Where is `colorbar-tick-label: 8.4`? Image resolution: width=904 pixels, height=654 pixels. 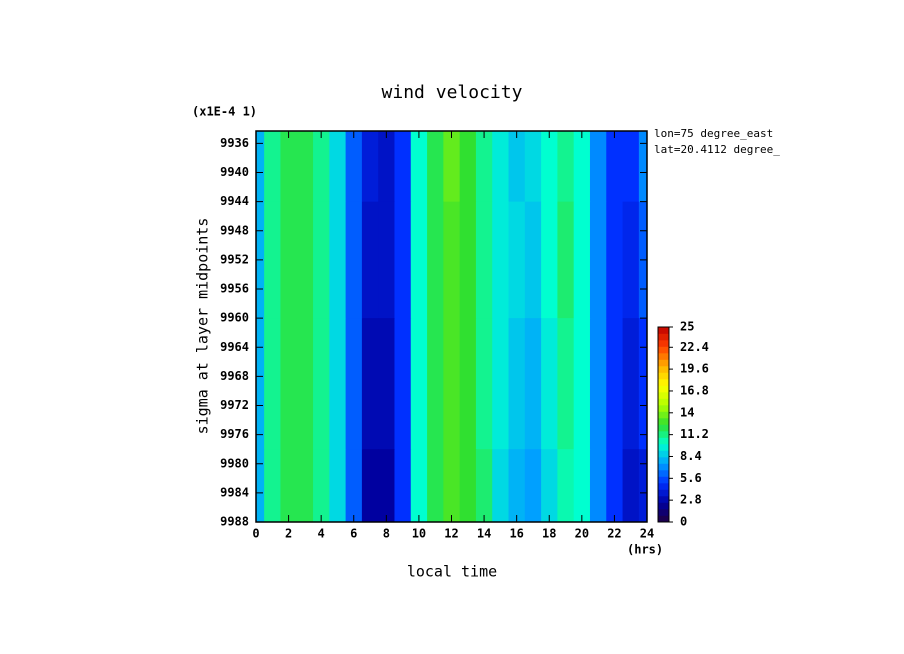 colorbar-tick-label: 8.4 is located at coordinates (691, 456).